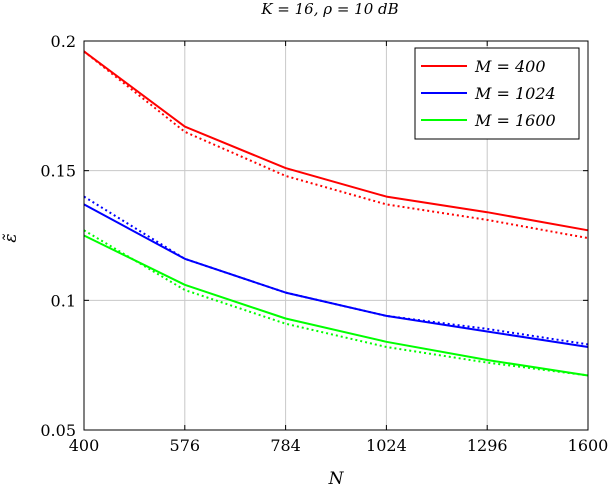 Image resolution: width=612 pixels, height=488 pixels. I want to click on x-tick-label: 1024, so click(386, 445).